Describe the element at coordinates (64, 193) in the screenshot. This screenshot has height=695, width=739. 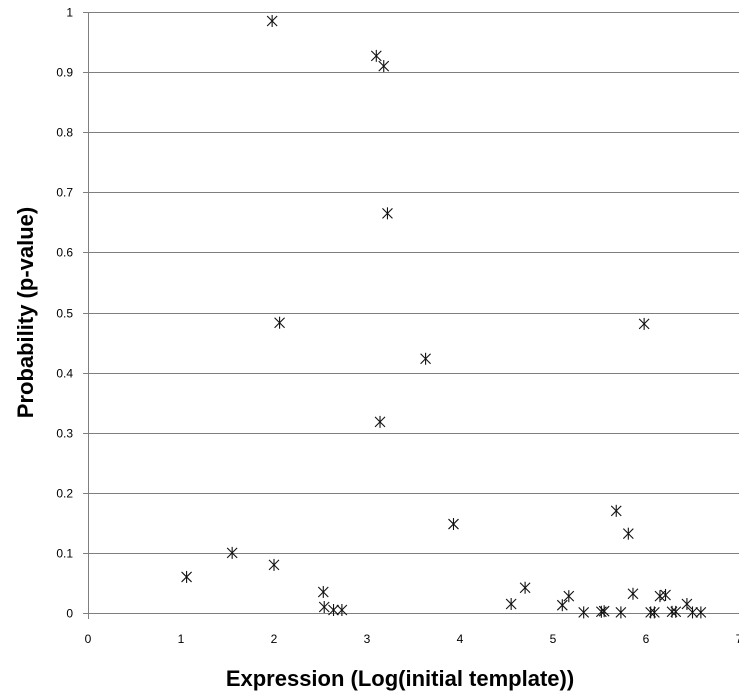
I see `y-tick-label: 0.7` at that location.